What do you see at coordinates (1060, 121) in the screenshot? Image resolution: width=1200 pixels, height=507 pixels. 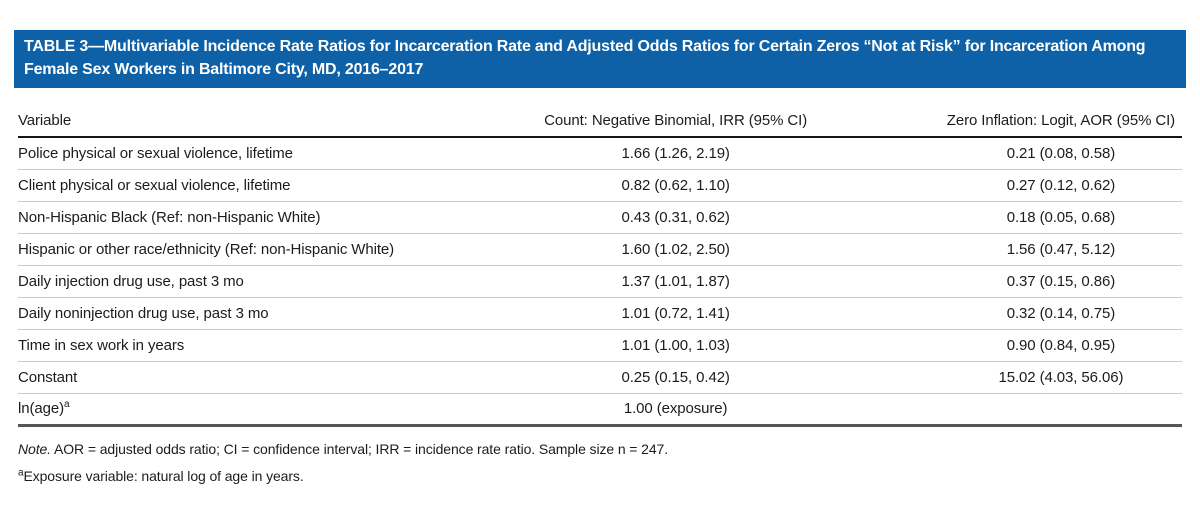 I see `column-header-zero-inflation-aor: Zero Inflation: Logit, AOR (95% CI)` at bounding box center [1060, 121].